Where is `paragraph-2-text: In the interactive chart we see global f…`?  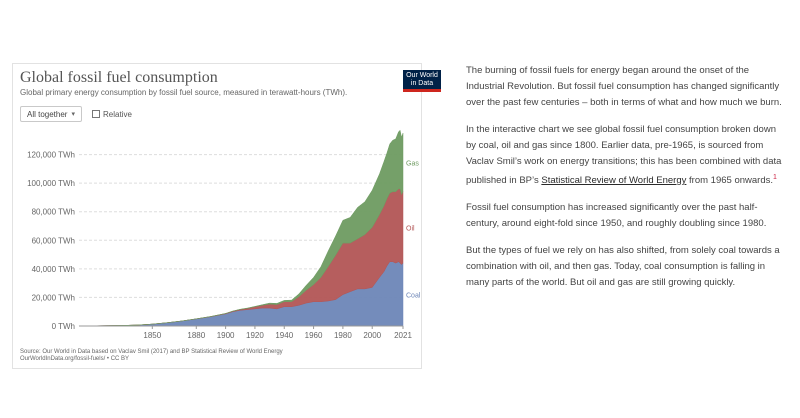
paragraph-2-text: In the interactive chart we see global f… is located at coordinates (624, 155).